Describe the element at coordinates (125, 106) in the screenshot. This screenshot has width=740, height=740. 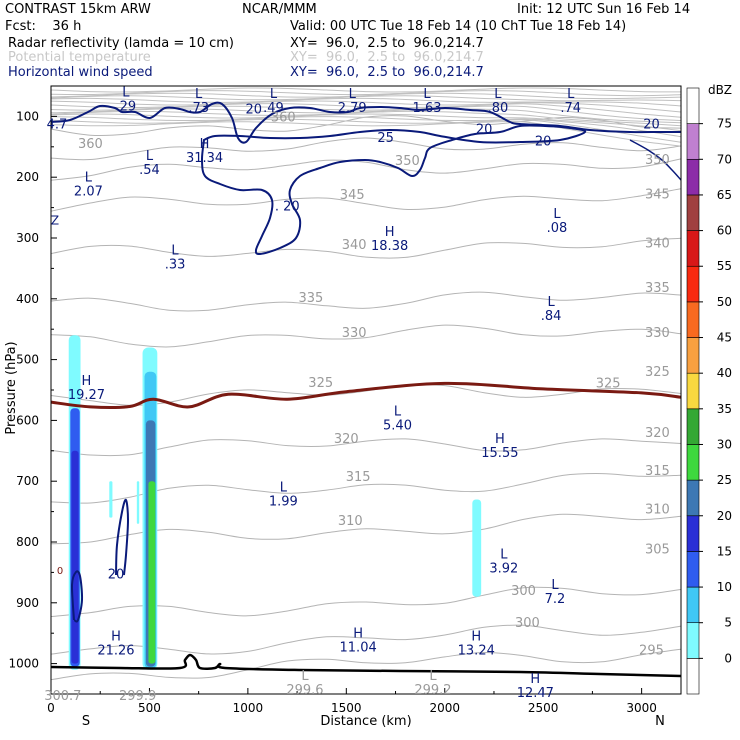
I see `extremum-value: .29` at that location.